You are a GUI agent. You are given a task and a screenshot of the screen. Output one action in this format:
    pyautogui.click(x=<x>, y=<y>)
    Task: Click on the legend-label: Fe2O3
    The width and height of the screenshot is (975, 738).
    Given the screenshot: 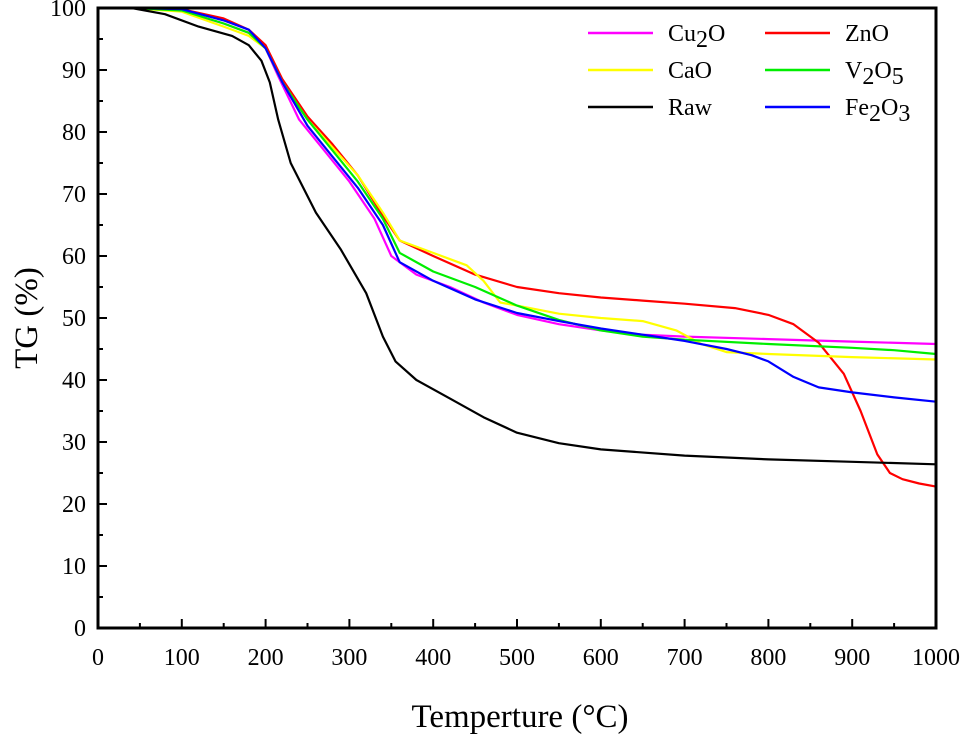 What is the action you would take?
    pyautogui.click(x=877, y=111)
    